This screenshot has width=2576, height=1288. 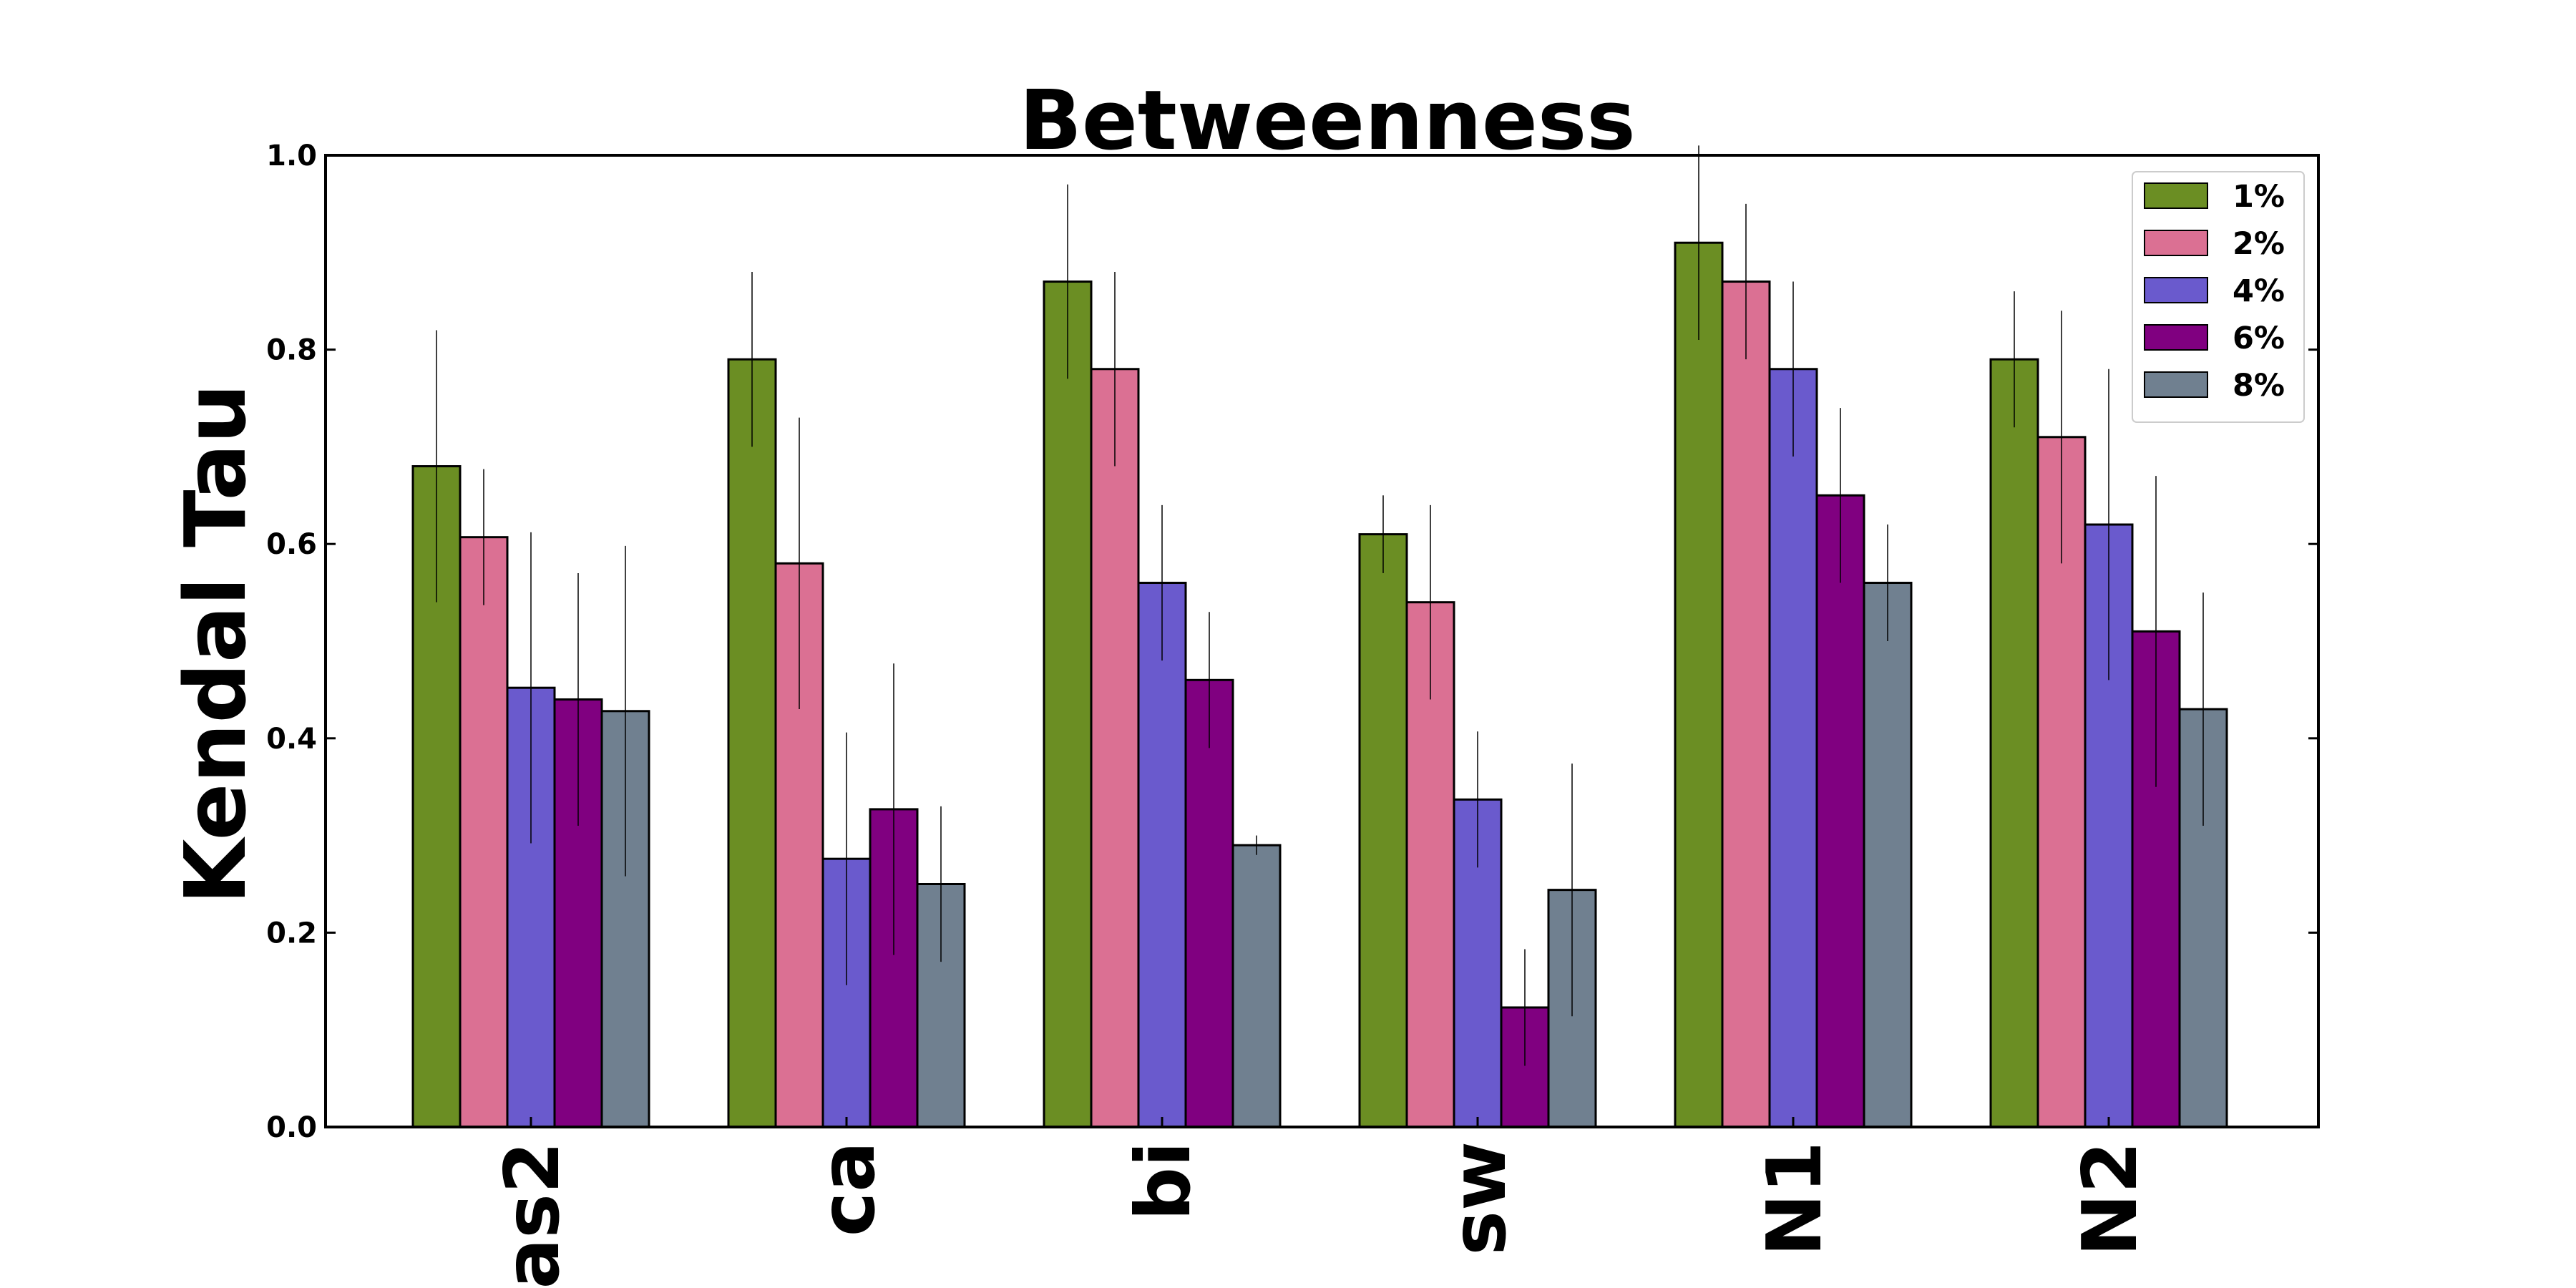 I want to click on x-tick-label-sw: sw, so click(x=1479, y=1198).